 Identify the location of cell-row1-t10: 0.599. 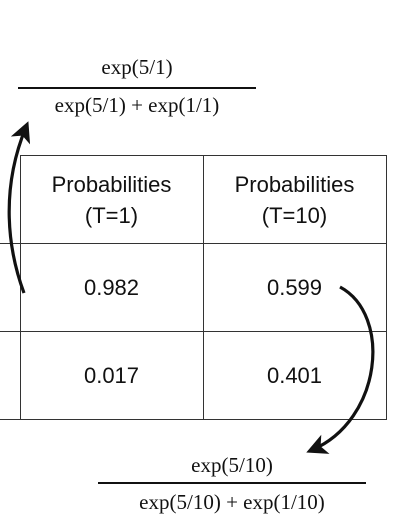
(294, 287).